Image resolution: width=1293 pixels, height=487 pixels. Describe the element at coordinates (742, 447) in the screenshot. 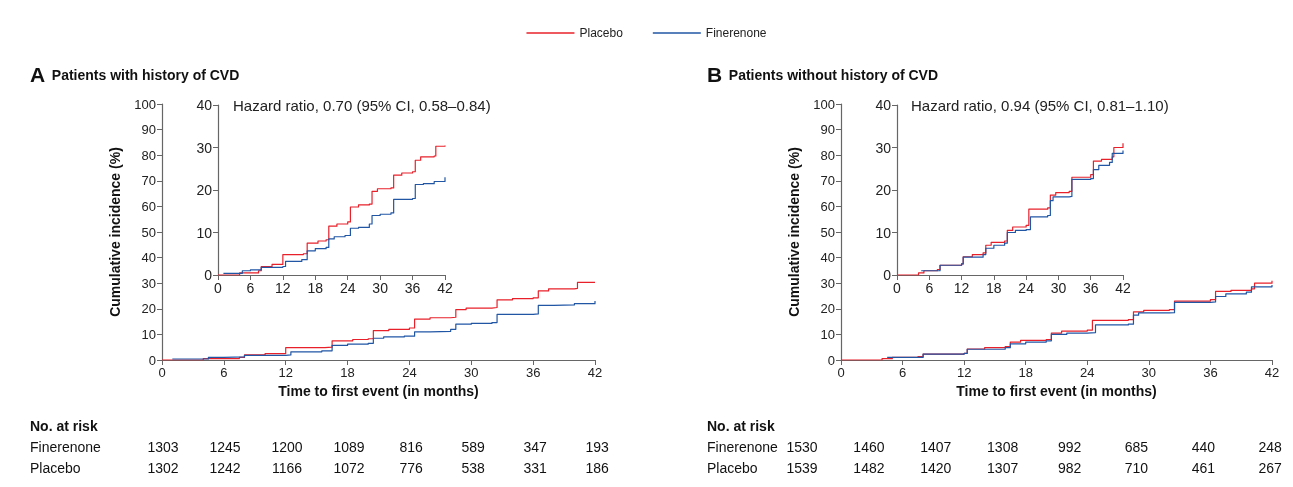

I see `text: Finerenone` at that location.